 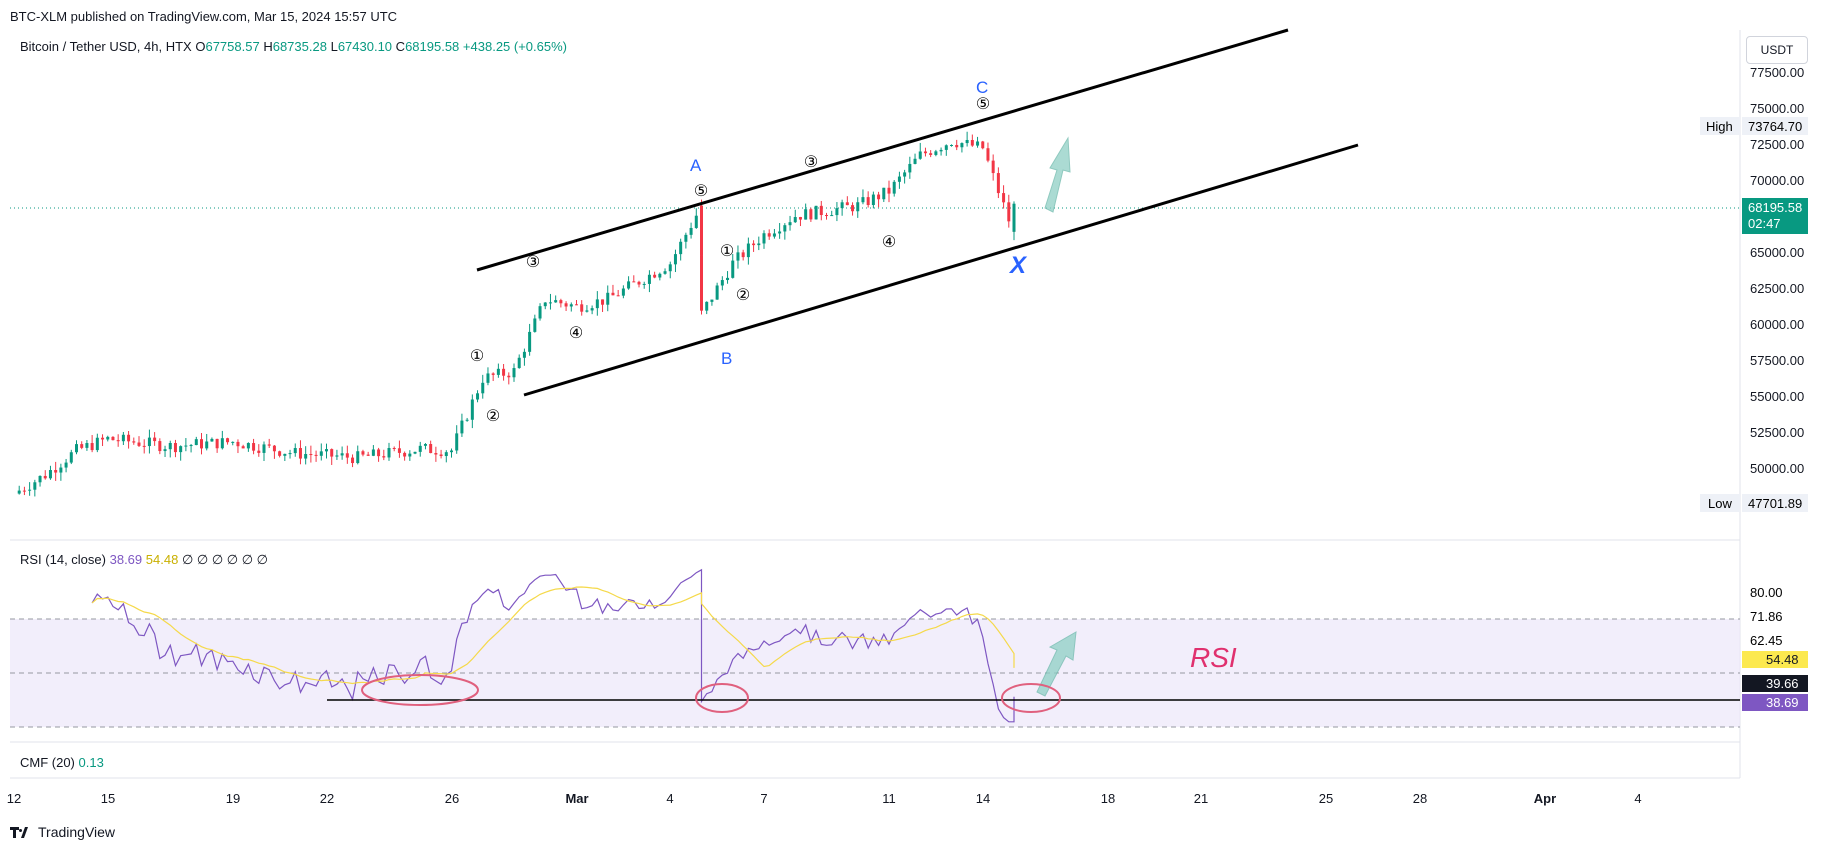 I want to click on price-arrow-icon, so click(x=1057, y=174).